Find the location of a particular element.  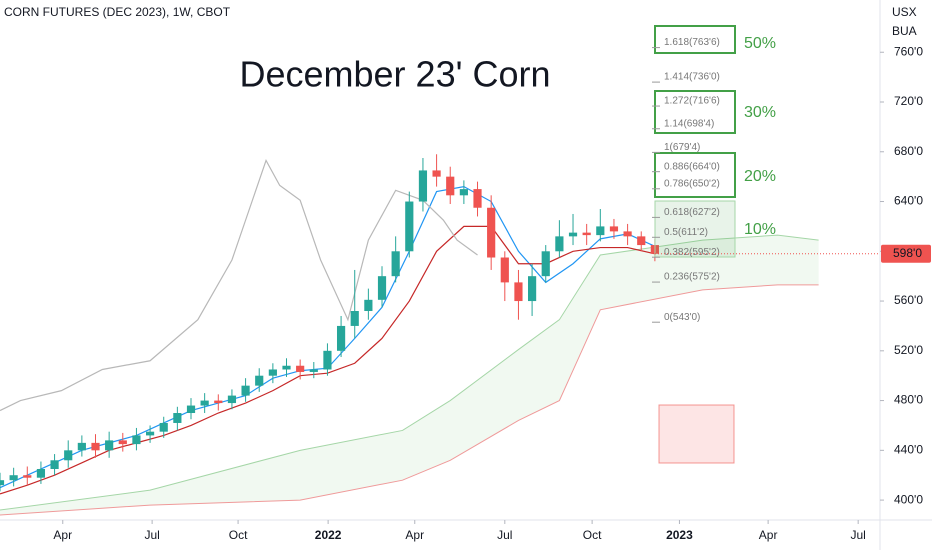

fib-label: 1(679'4) is located at coordinates (682, 147).